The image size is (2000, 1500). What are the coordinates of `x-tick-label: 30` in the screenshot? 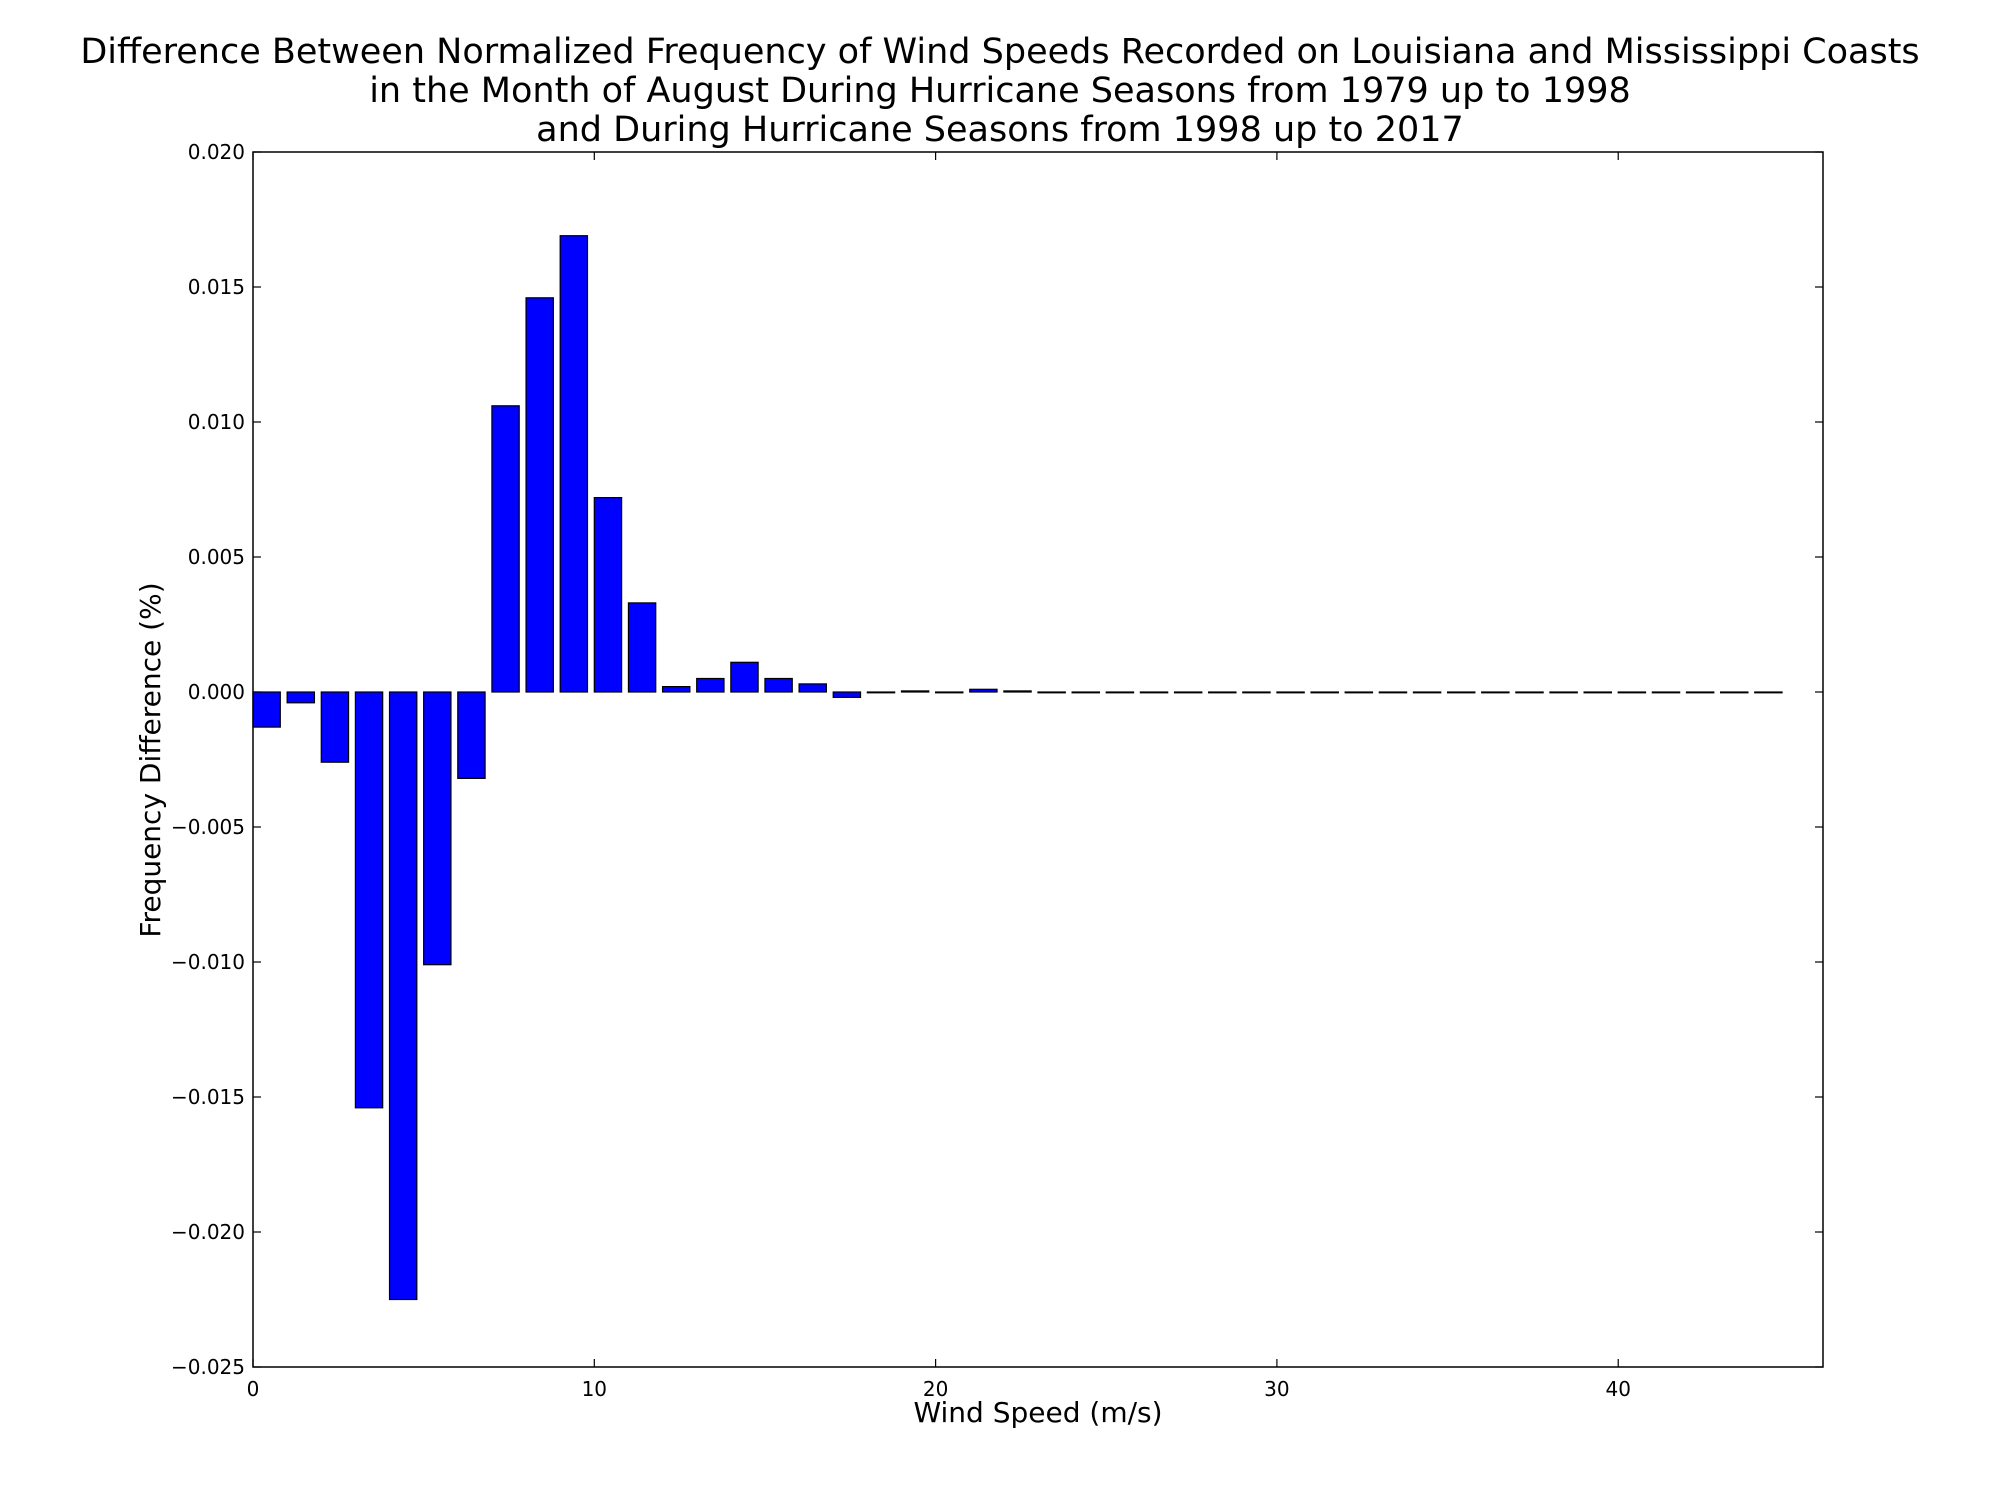 It's located at (1276, 1389).